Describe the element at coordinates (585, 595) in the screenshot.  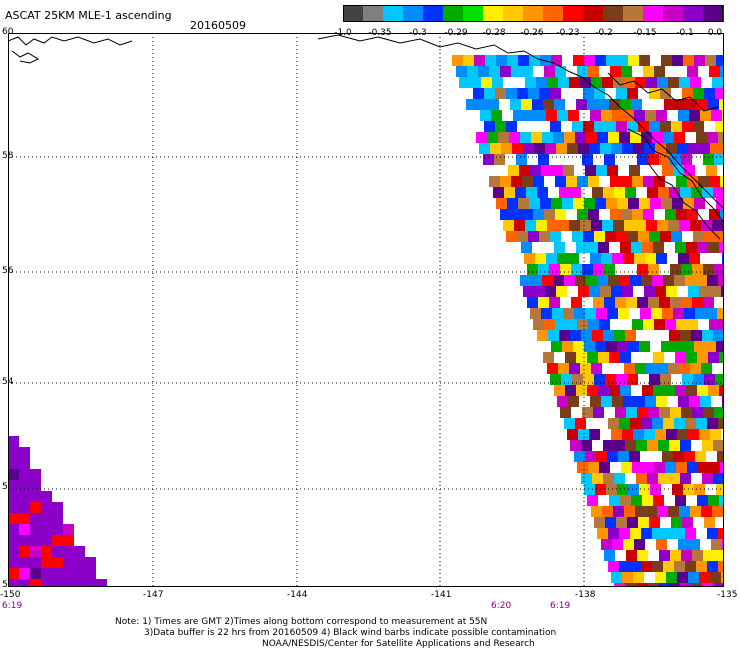
I see `lon-label: -138` at that location.